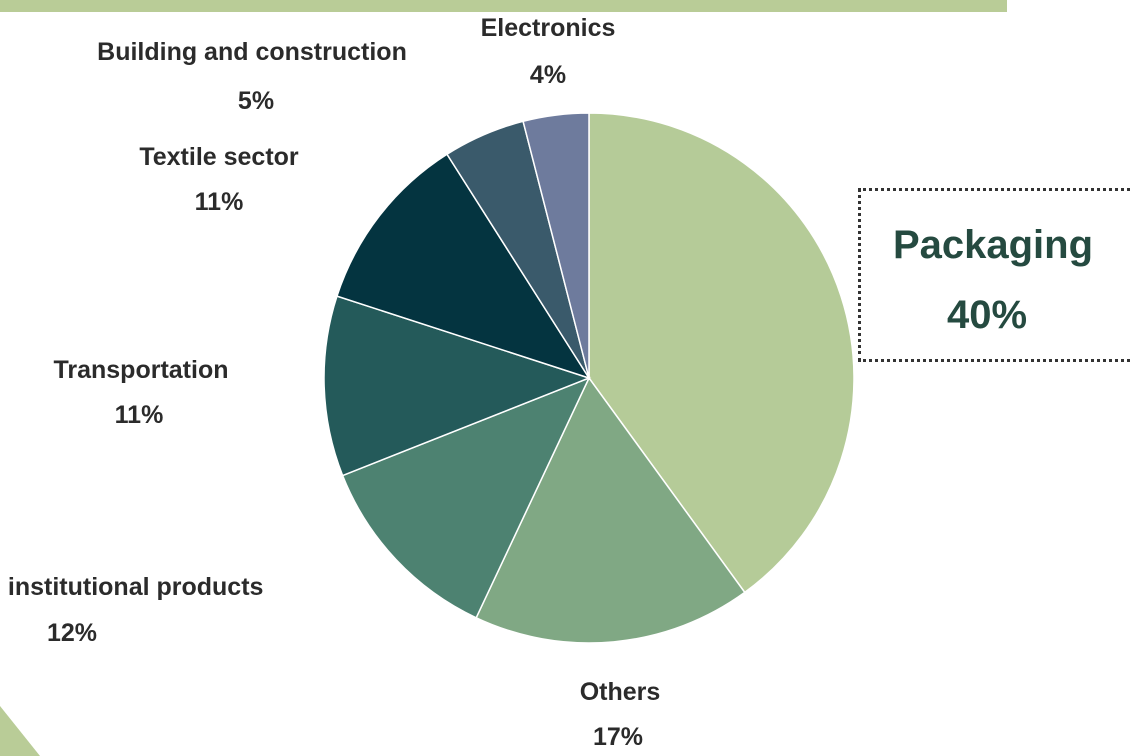 This screenshot has width=1131, height=756. Describe the element at coordinates (219, 202) in the screenshot. I see `label-textile-pct: 11%` at that location.